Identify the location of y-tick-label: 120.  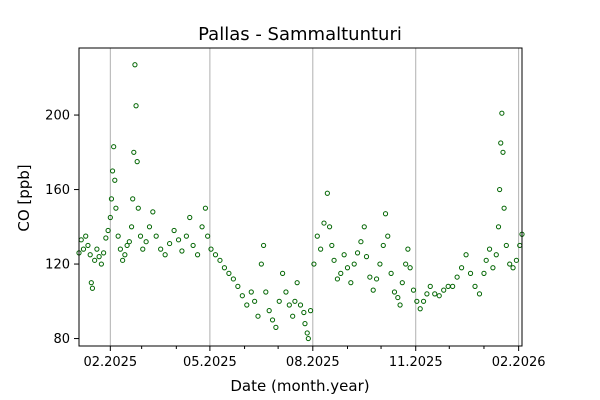
(57, 265).